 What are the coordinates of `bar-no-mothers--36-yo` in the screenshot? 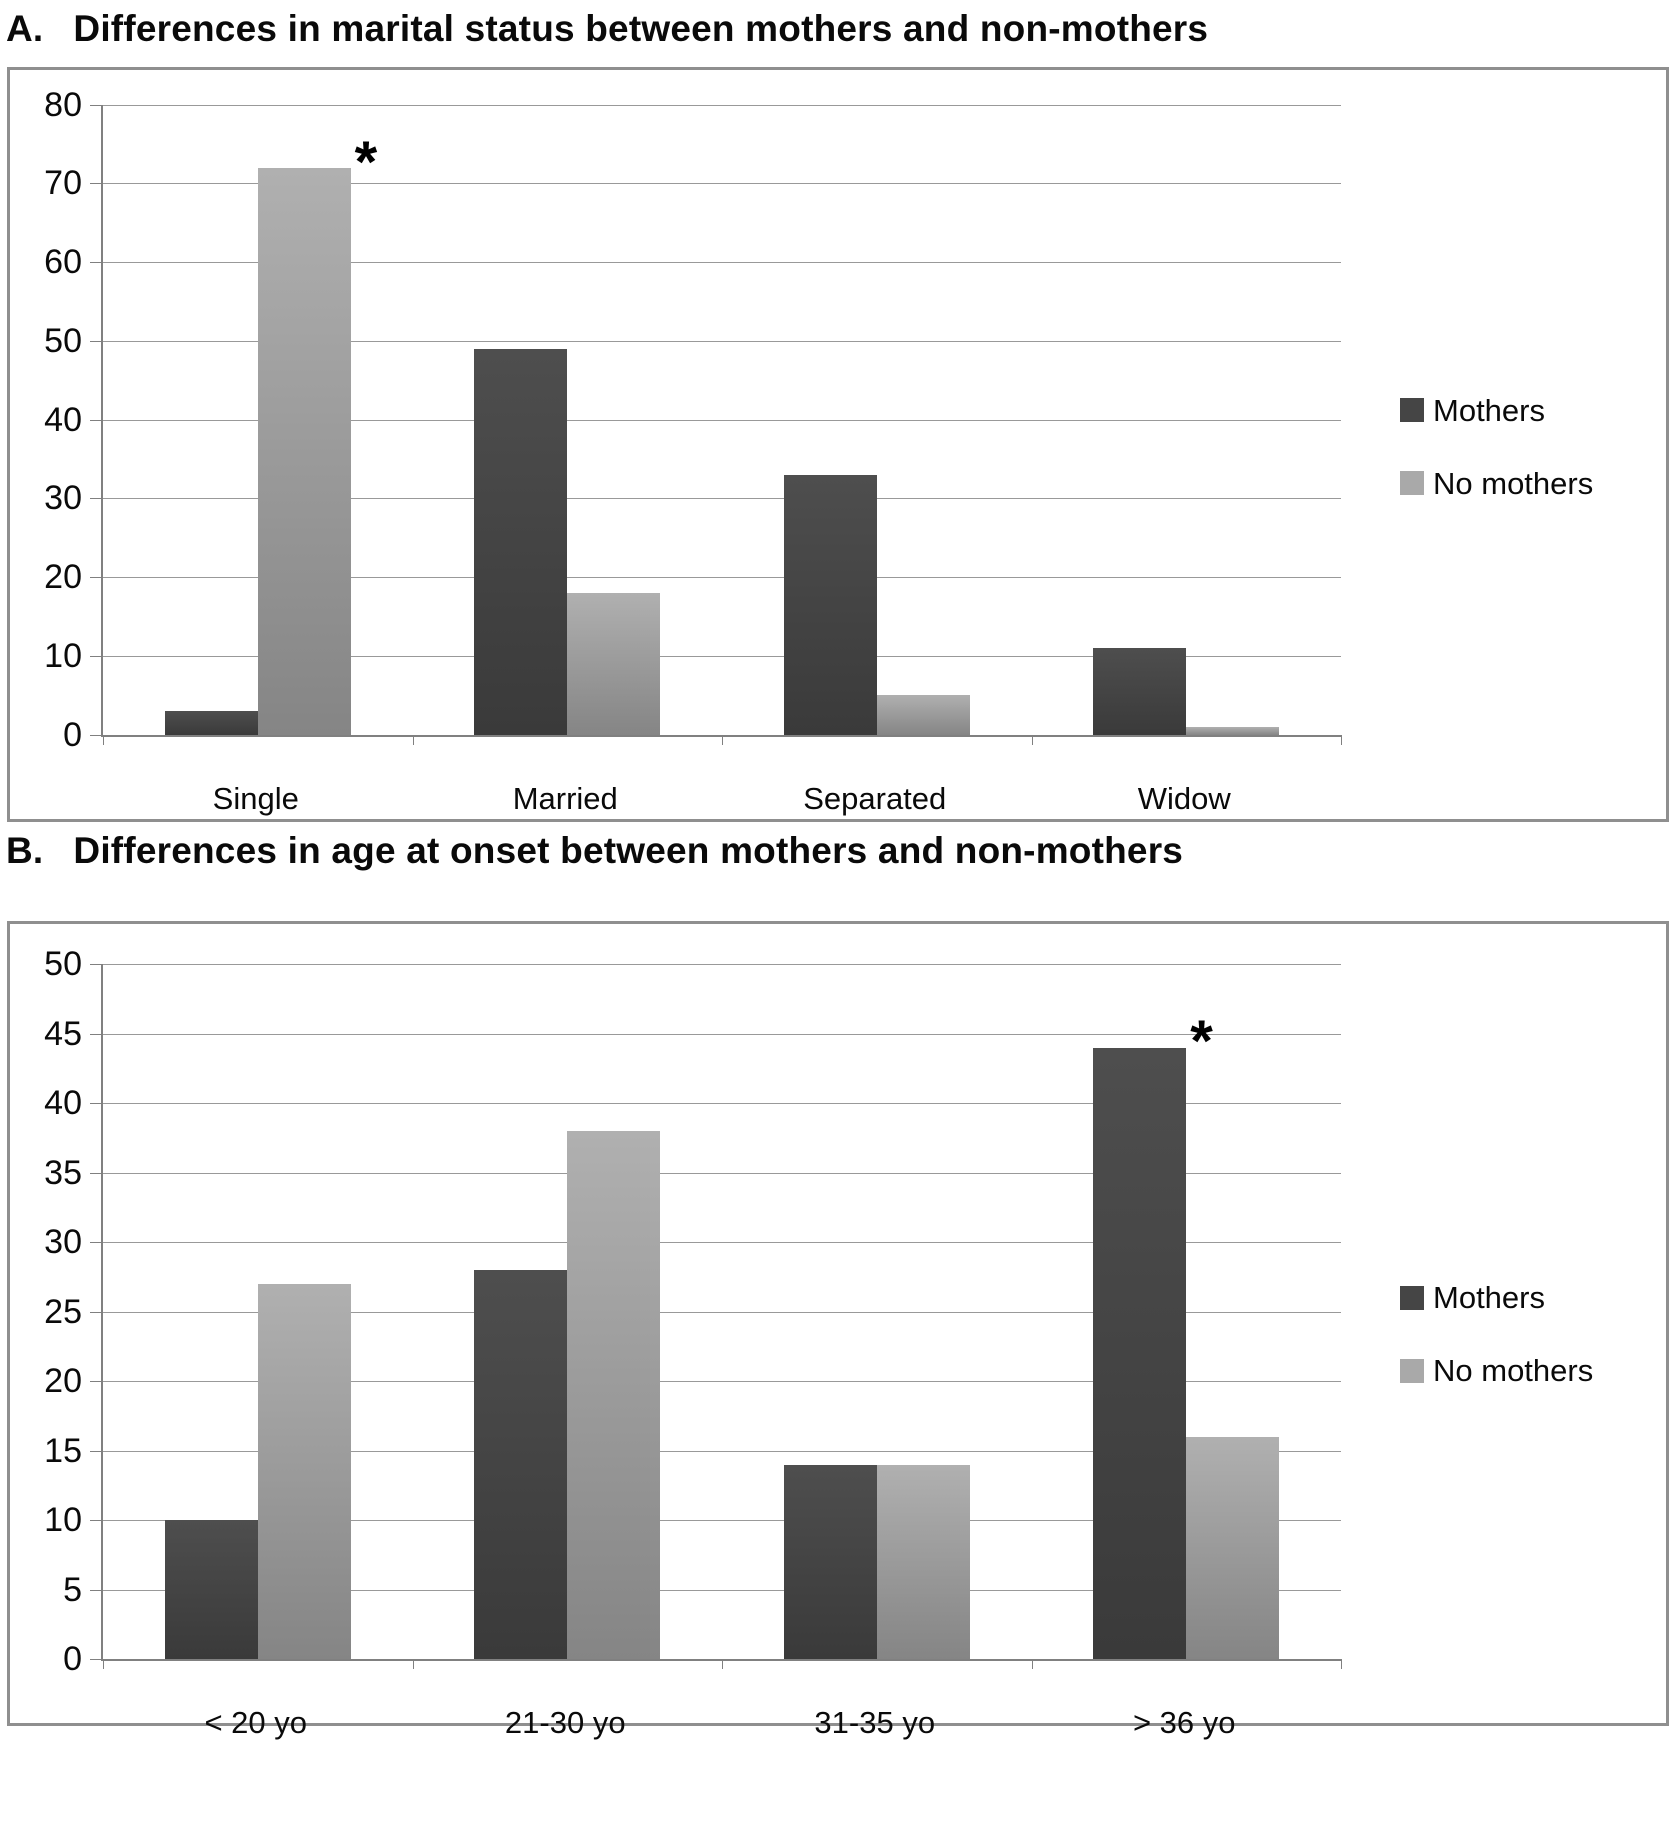 It's located at (1233, 1548).